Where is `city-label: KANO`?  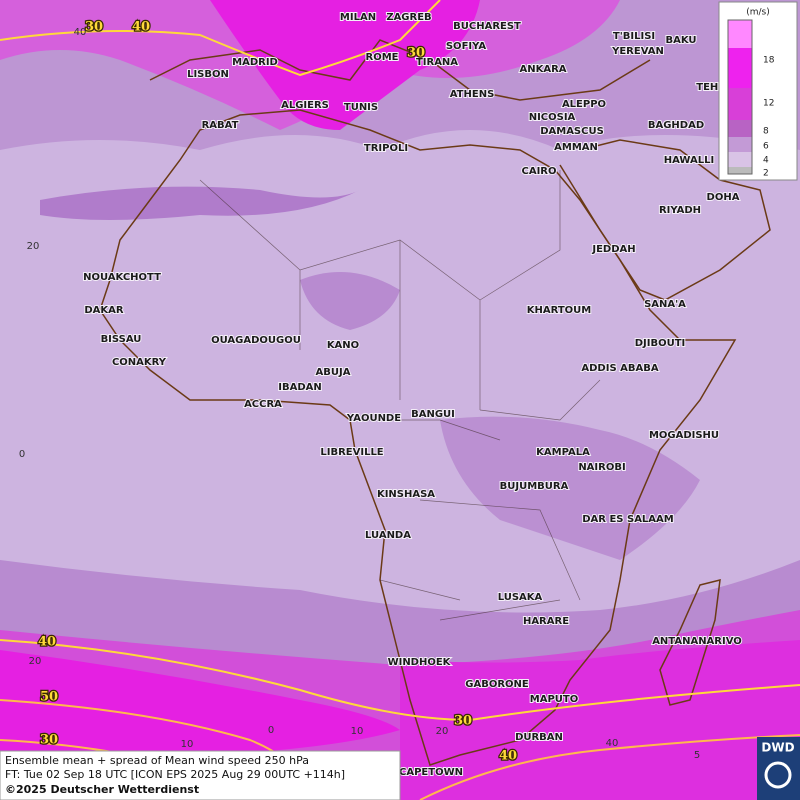
city-label: KANO is located at coordinates (343, 345).